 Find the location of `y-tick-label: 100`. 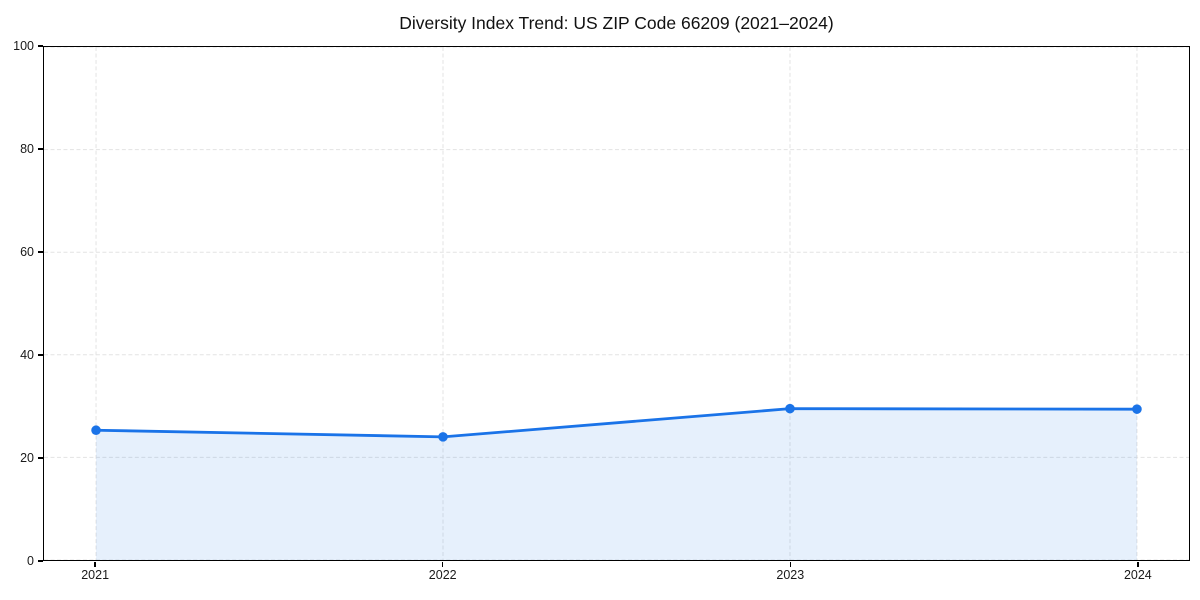

y-tick-label: 100 is located at coordinates (23, 46).